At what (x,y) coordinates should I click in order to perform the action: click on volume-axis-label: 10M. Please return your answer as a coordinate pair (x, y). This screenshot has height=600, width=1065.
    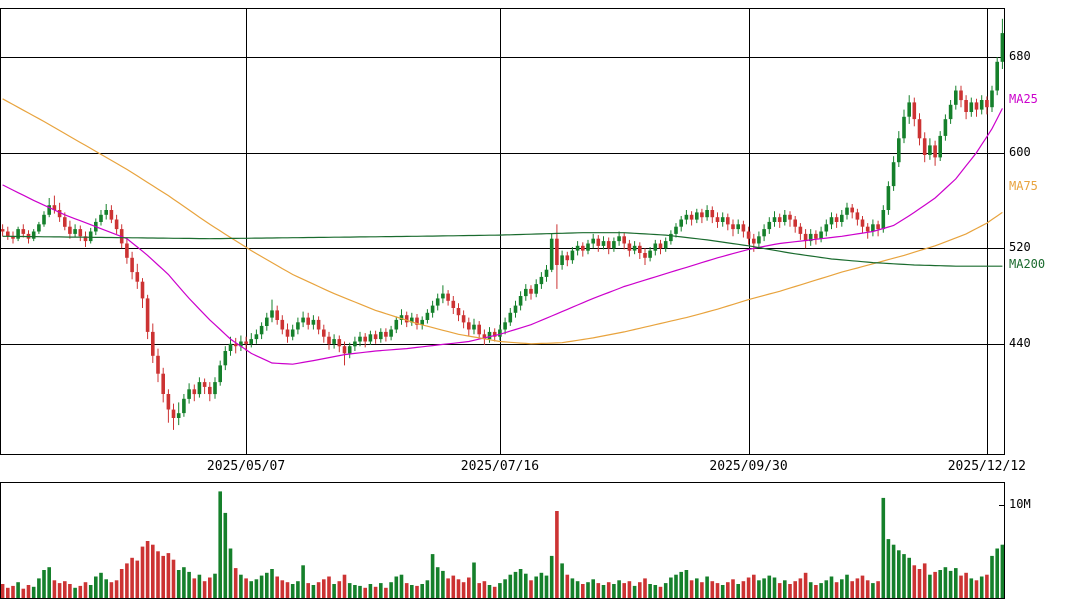
    Looking at the image, I should click on (1020, 504).